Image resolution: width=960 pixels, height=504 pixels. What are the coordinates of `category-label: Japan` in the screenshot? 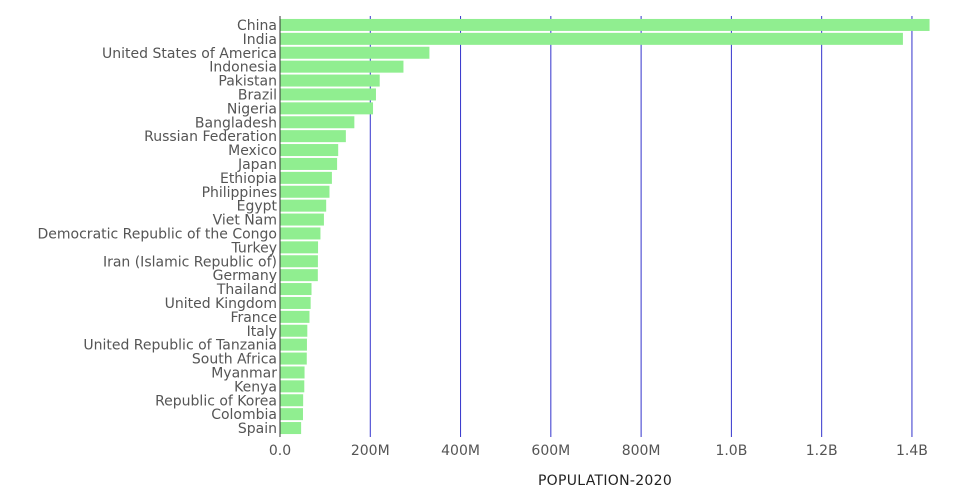 It's located at (257, 165).